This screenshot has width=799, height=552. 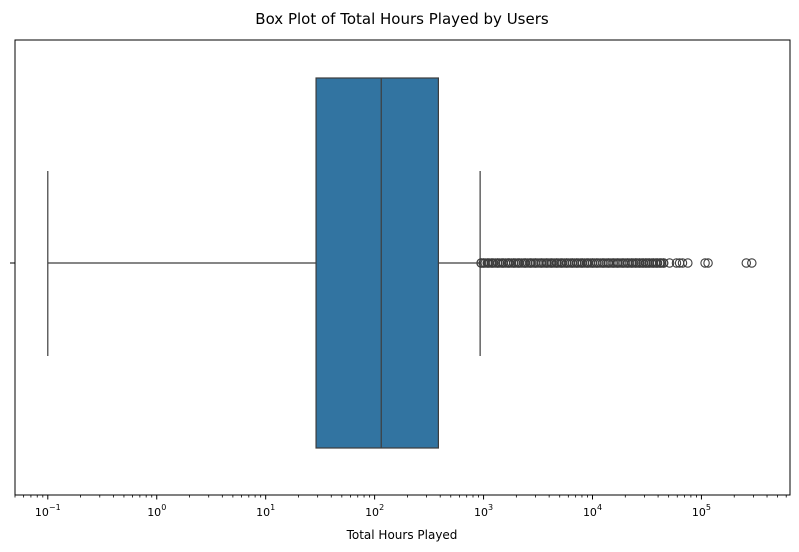 What do you see at coordinates (701, 511) in the screenshot?
I see `x-tick-label: 10⁵` at bounding box center [701, 511].